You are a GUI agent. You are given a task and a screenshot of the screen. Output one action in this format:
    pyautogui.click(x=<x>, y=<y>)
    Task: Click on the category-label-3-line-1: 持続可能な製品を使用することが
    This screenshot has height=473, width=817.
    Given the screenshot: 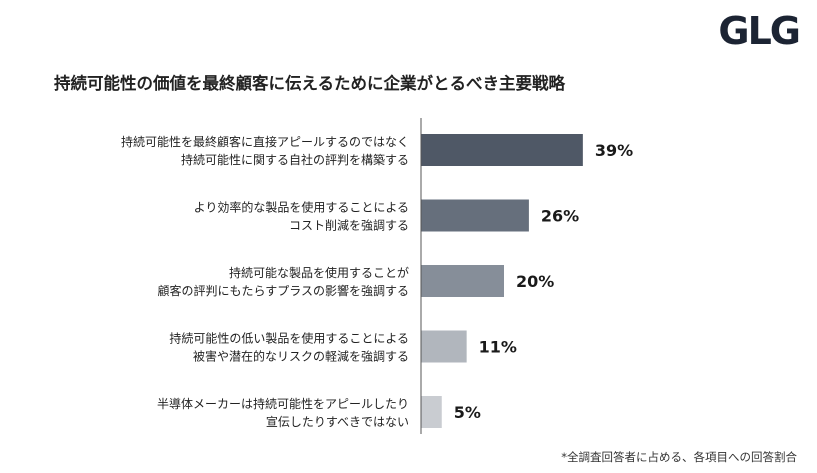 What is the action you would take?
    pyautogui.click(x=319, y=272)
    